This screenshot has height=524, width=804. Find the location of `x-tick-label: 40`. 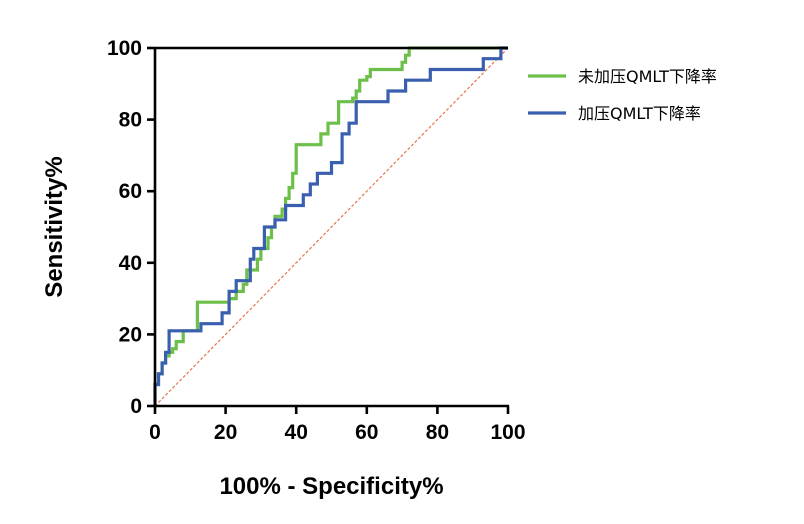

x-tick-label: 40 is located at coordinates (296, 432).